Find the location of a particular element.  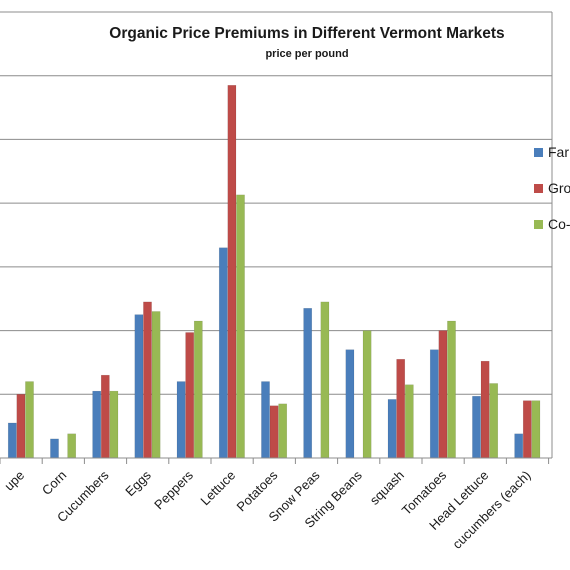

chart-subtitle: price per pound is located at coordinates (306, 54).